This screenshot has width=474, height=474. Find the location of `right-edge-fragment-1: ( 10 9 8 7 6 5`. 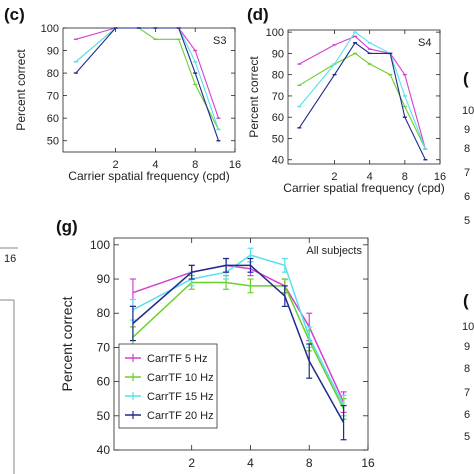

right-edge-fragment-1: ( 10 9 8 7 6 5 is located at coordinates (468, 148).